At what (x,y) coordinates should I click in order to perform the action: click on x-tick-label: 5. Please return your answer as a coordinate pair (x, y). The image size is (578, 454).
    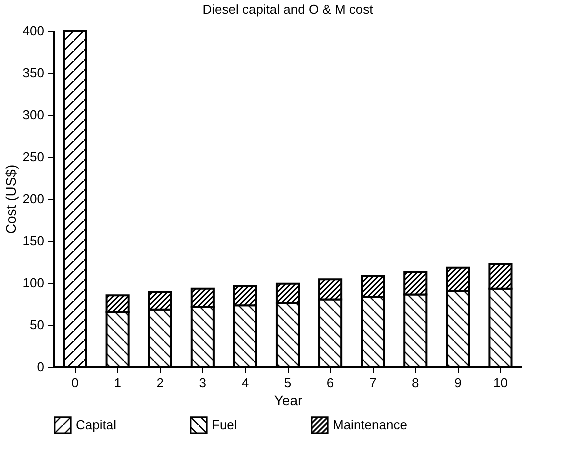
    Looking at the image, I should click on (288, 383).